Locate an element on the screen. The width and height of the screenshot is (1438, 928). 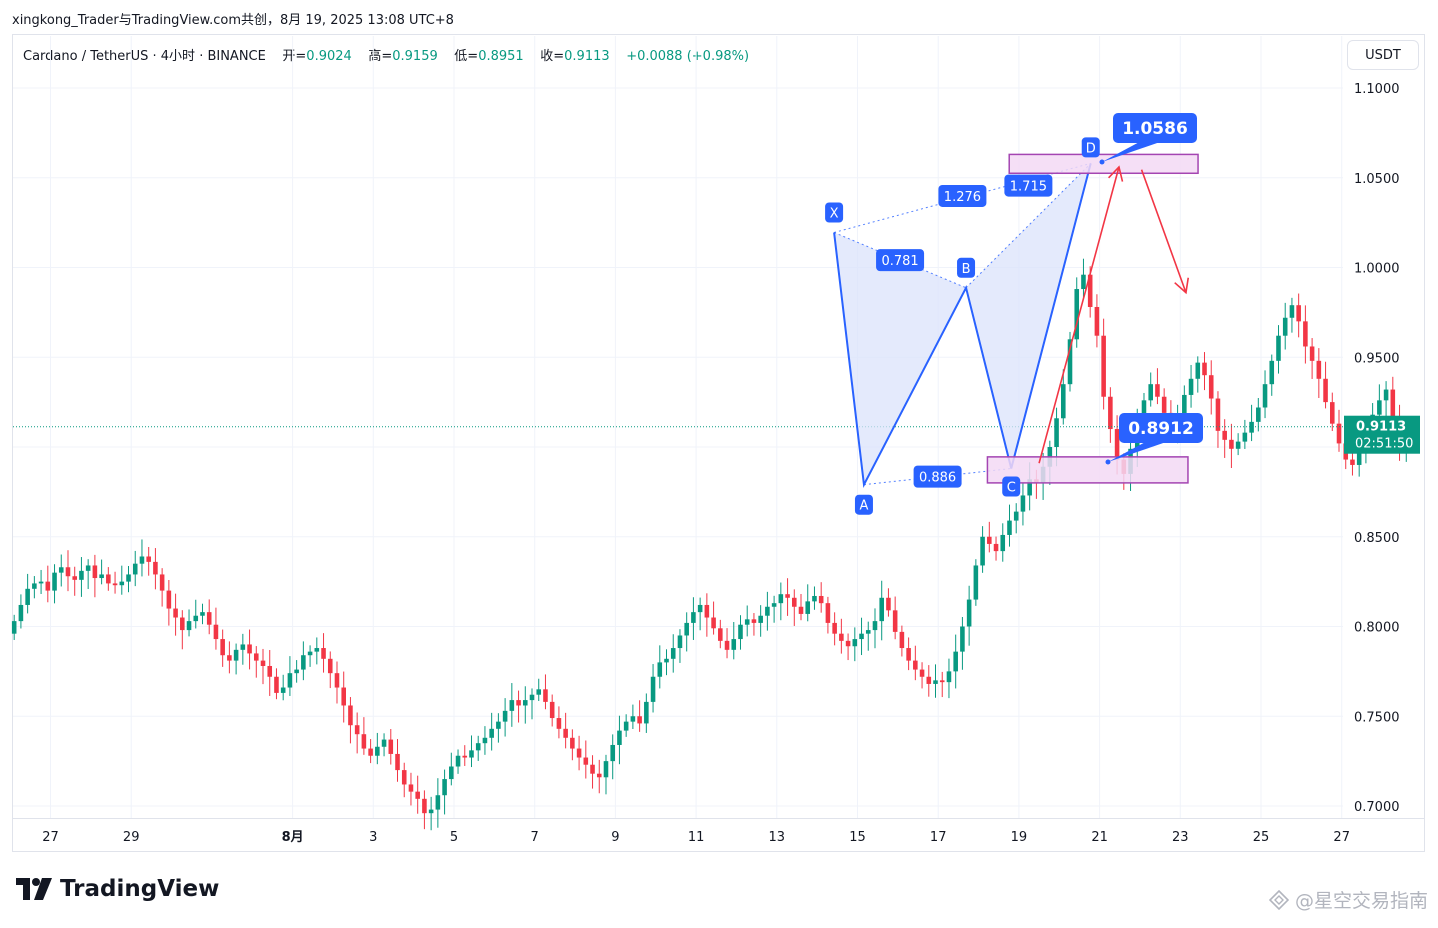
symbol-name: Cardano / TetherUS · 4小时 · BINANCE is located at coordinates (144, 56).